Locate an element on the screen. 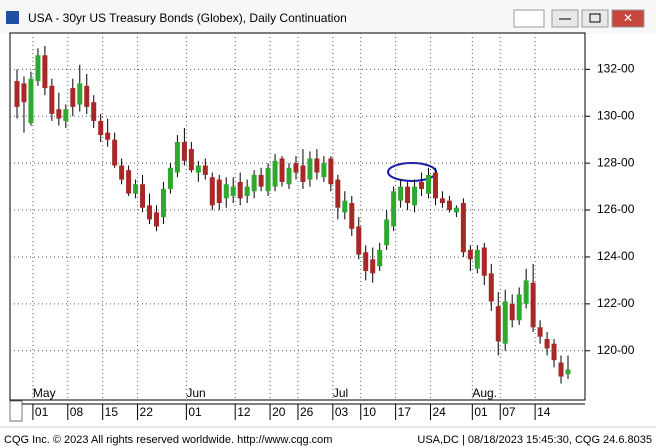  x-tick-label: 03 is located at coordinates (342, 412).